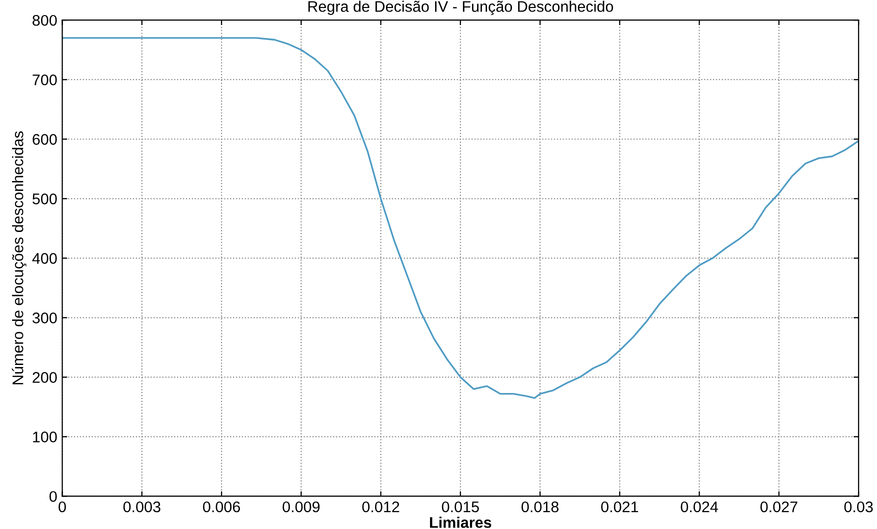 The height and width of the screenshot is (529, 877). I want to click on x-tick-label: 0.024, so click(699, 506).